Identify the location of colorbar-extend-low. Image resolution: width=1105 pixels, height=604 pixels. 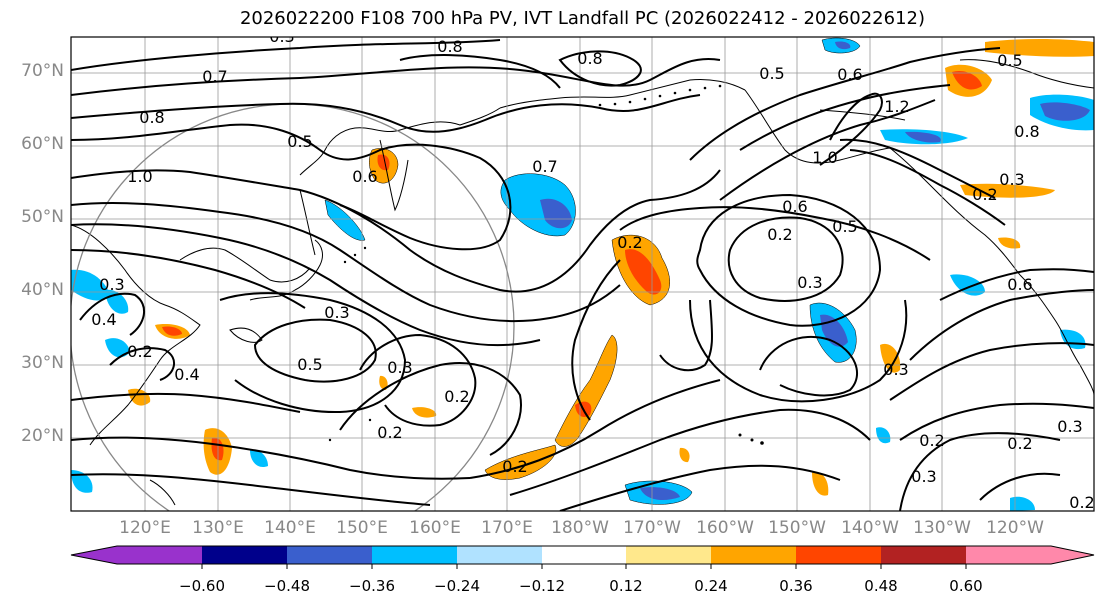
(94, 555).